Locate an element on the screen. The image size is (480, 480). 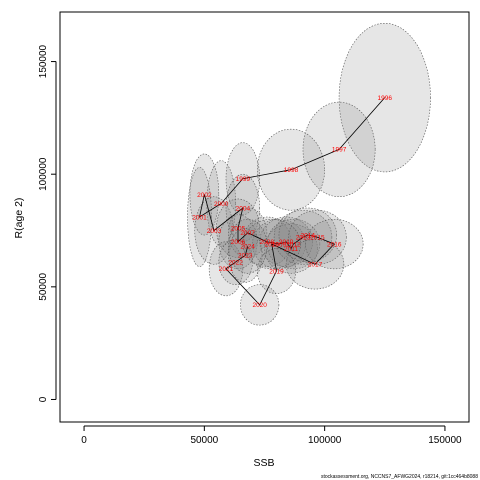
year-label-2022: 2022 is located at coordinates (235, 262).